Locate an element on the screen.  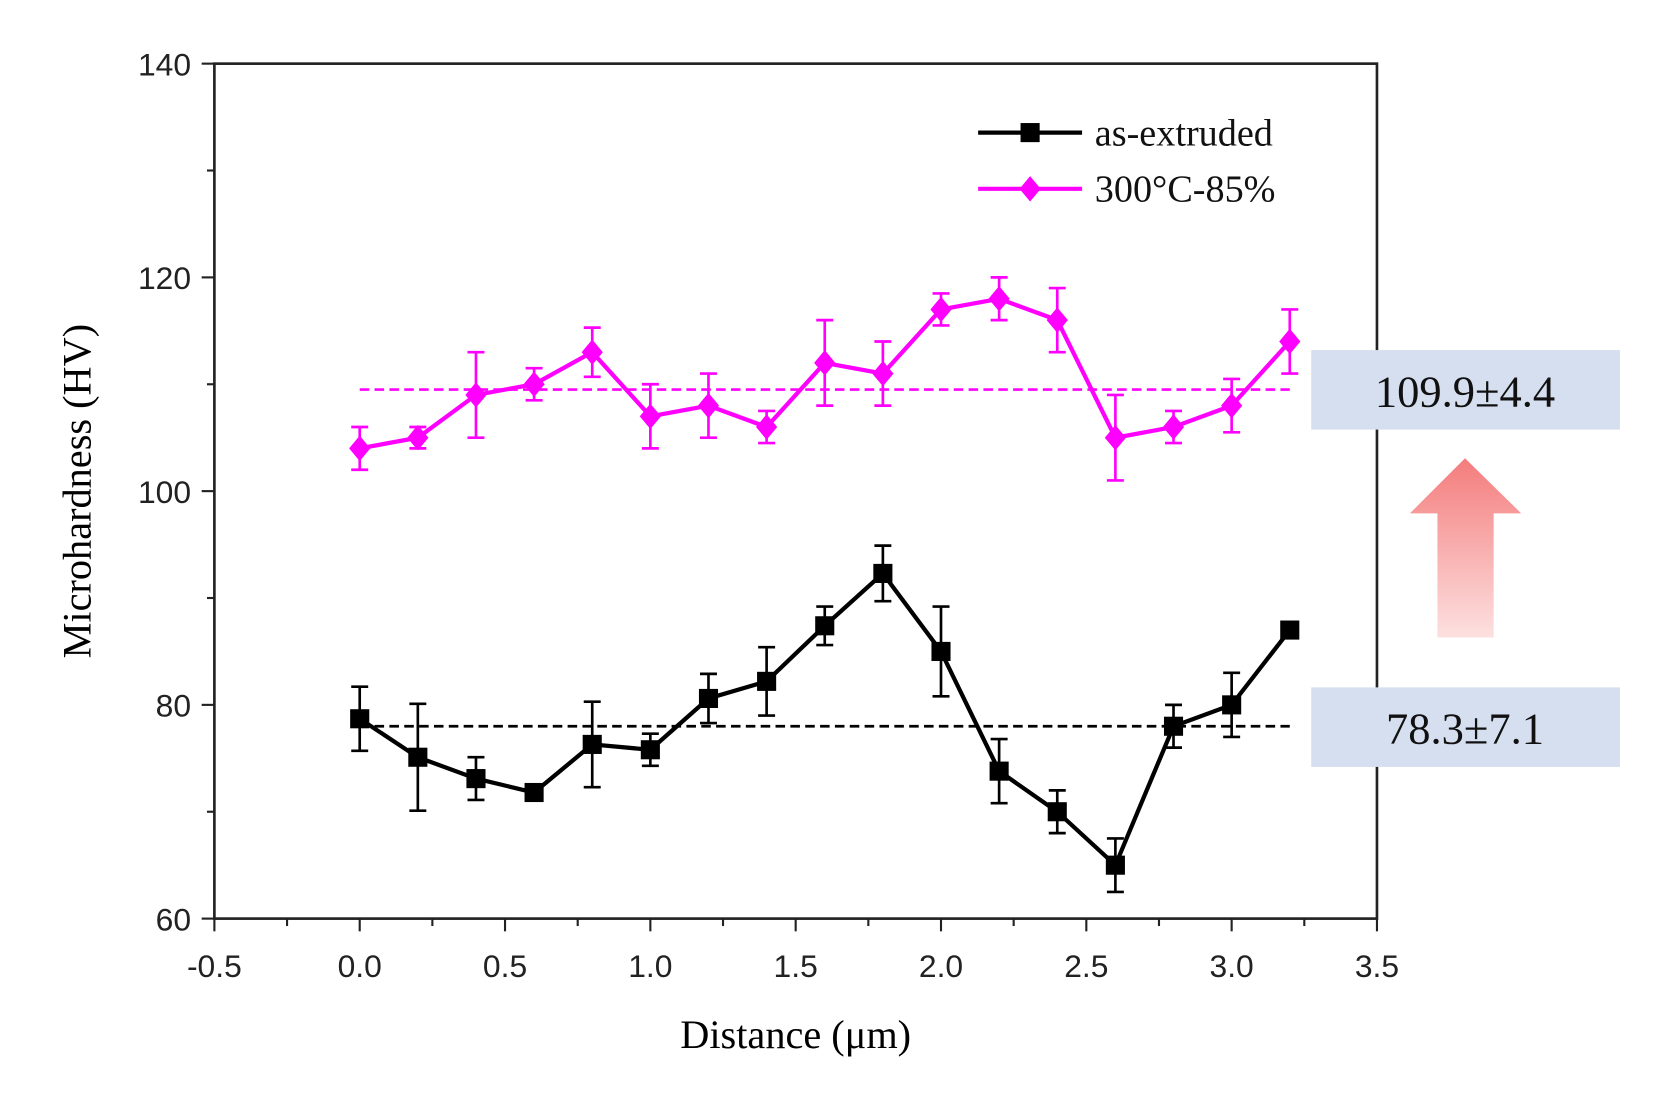
legend-label: as-extruded is located at coordinates (1184, 133).